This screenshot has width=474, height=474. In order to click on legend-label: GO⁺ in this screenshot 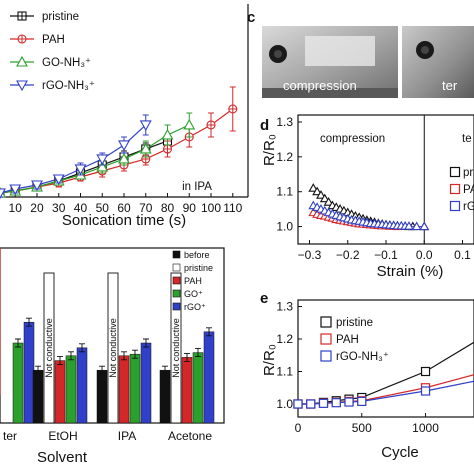, I will do `click(193, 294)`.